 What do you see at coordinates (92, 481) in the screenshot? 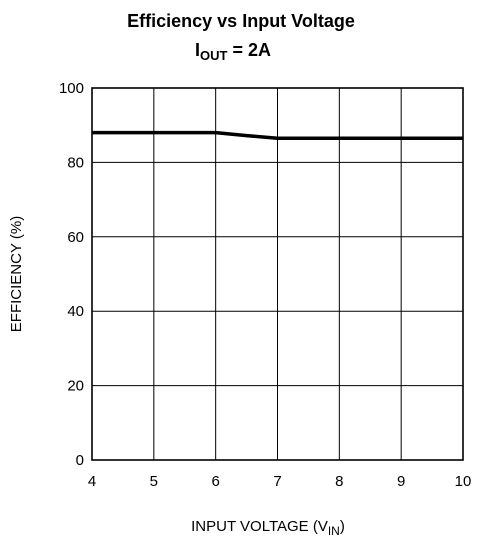
I see `x-tick-label: 4` at bounding box center [92, 481].